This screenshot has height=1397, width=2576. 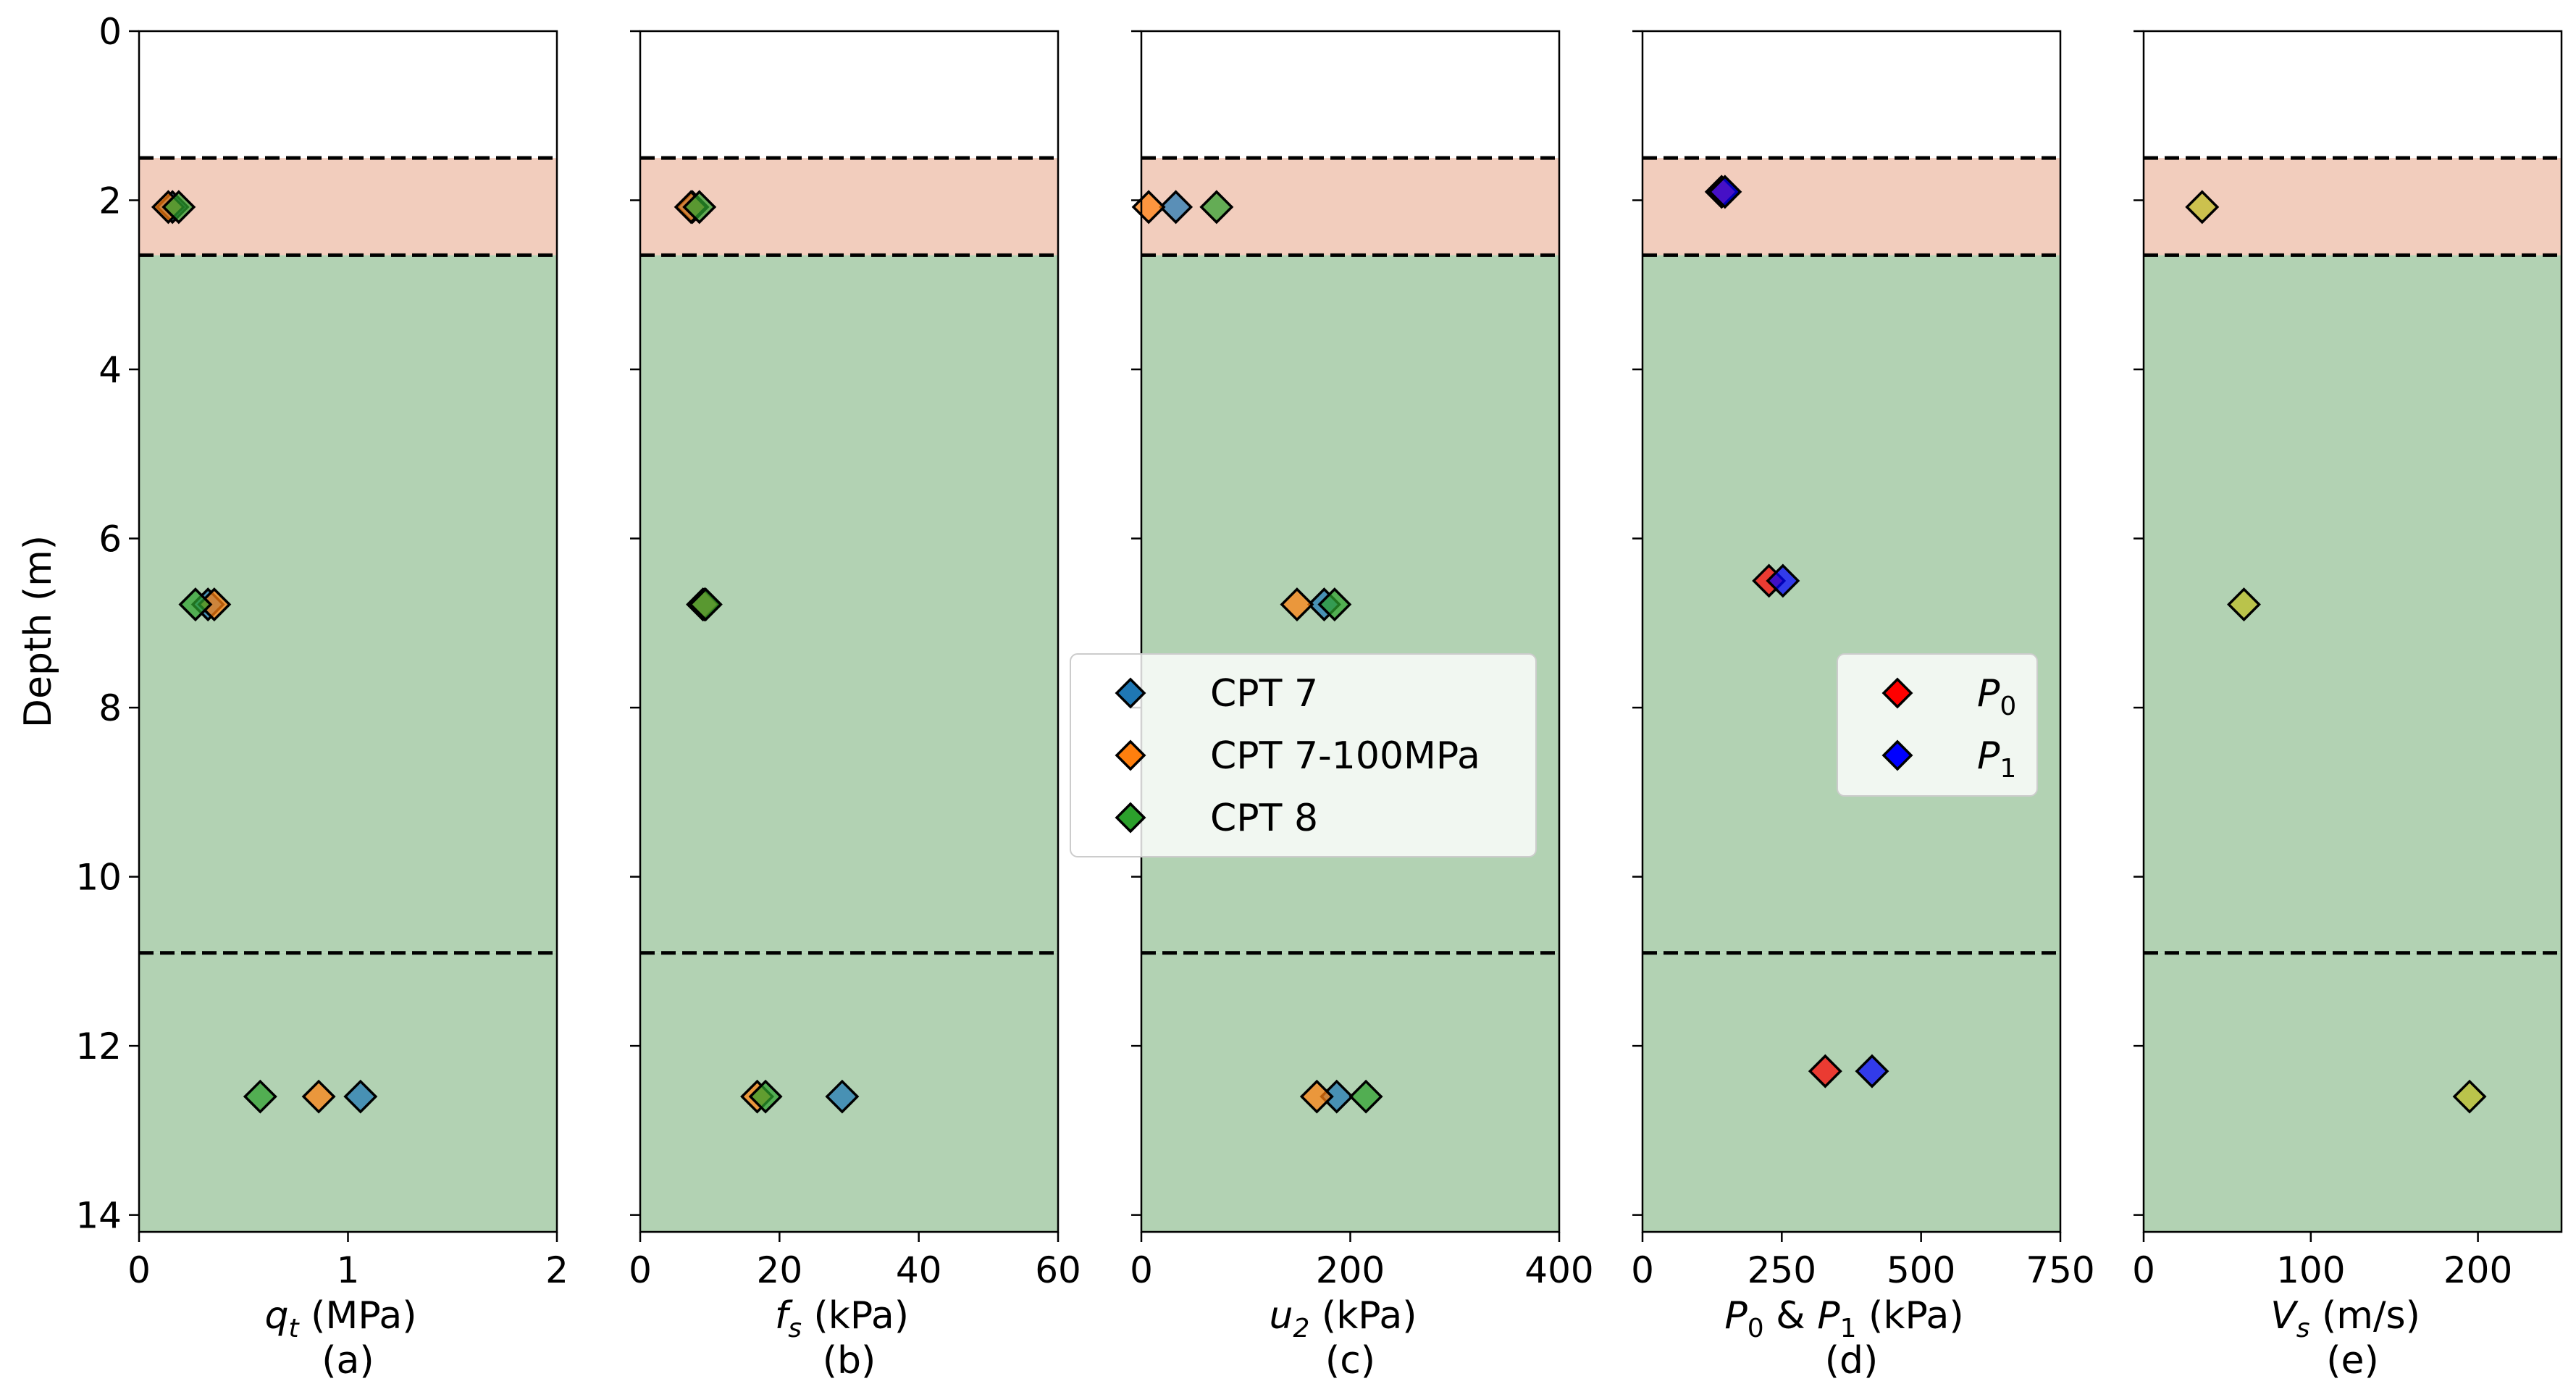 I want to click on x-axis-title: u2 (kPa), so click(x=1343, y=1318).